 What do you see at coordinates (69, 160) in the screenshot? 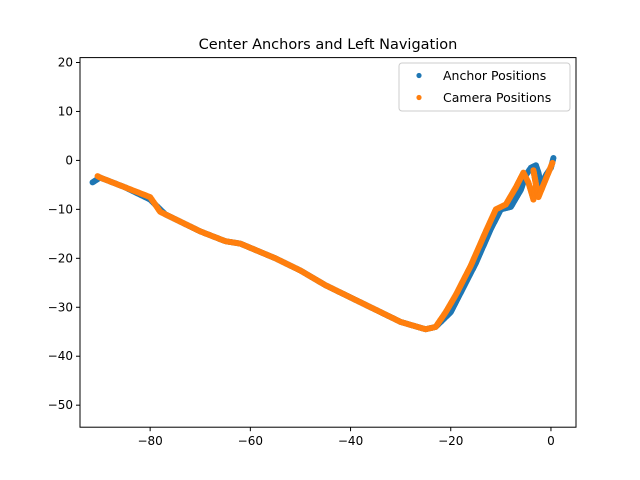
I see `y-tick-label: 0` at bounding box center [69, 160].